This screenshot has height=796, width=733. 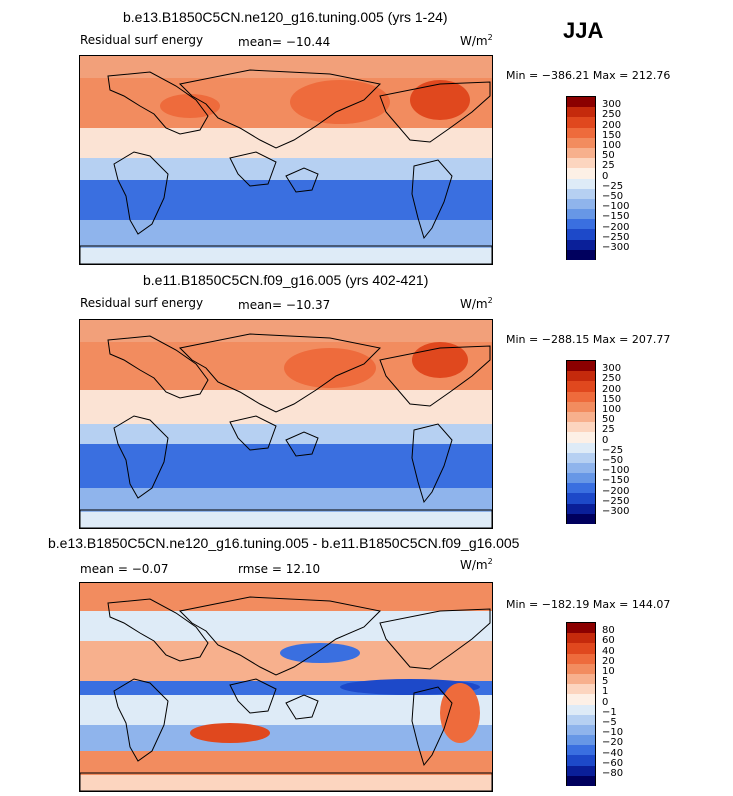 I want to click on colorbar-tick-label: 40, so click(x=608, y=651).